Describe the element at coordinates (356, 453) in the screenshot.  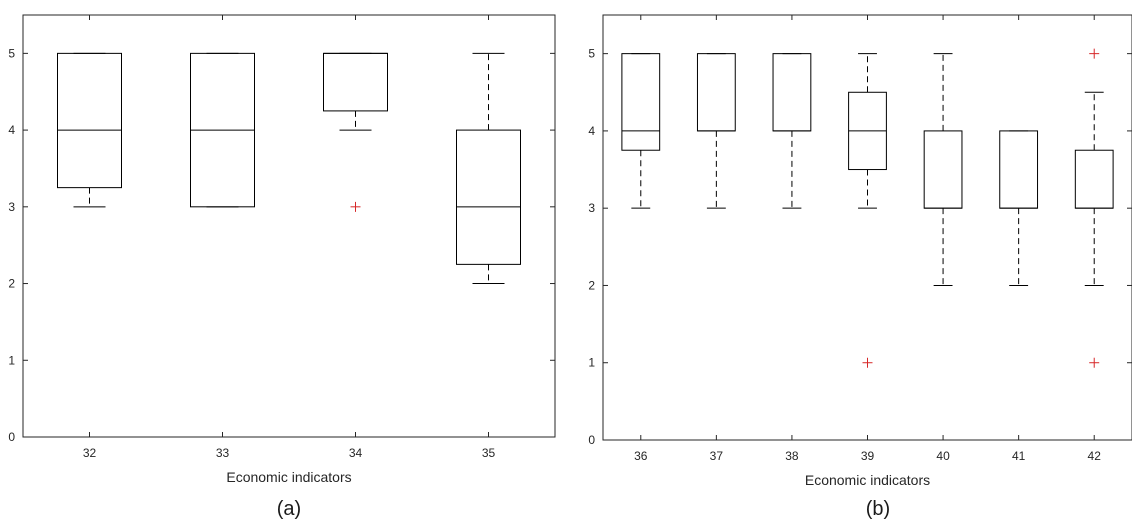
I see `x-tick-label: 34` at that location.